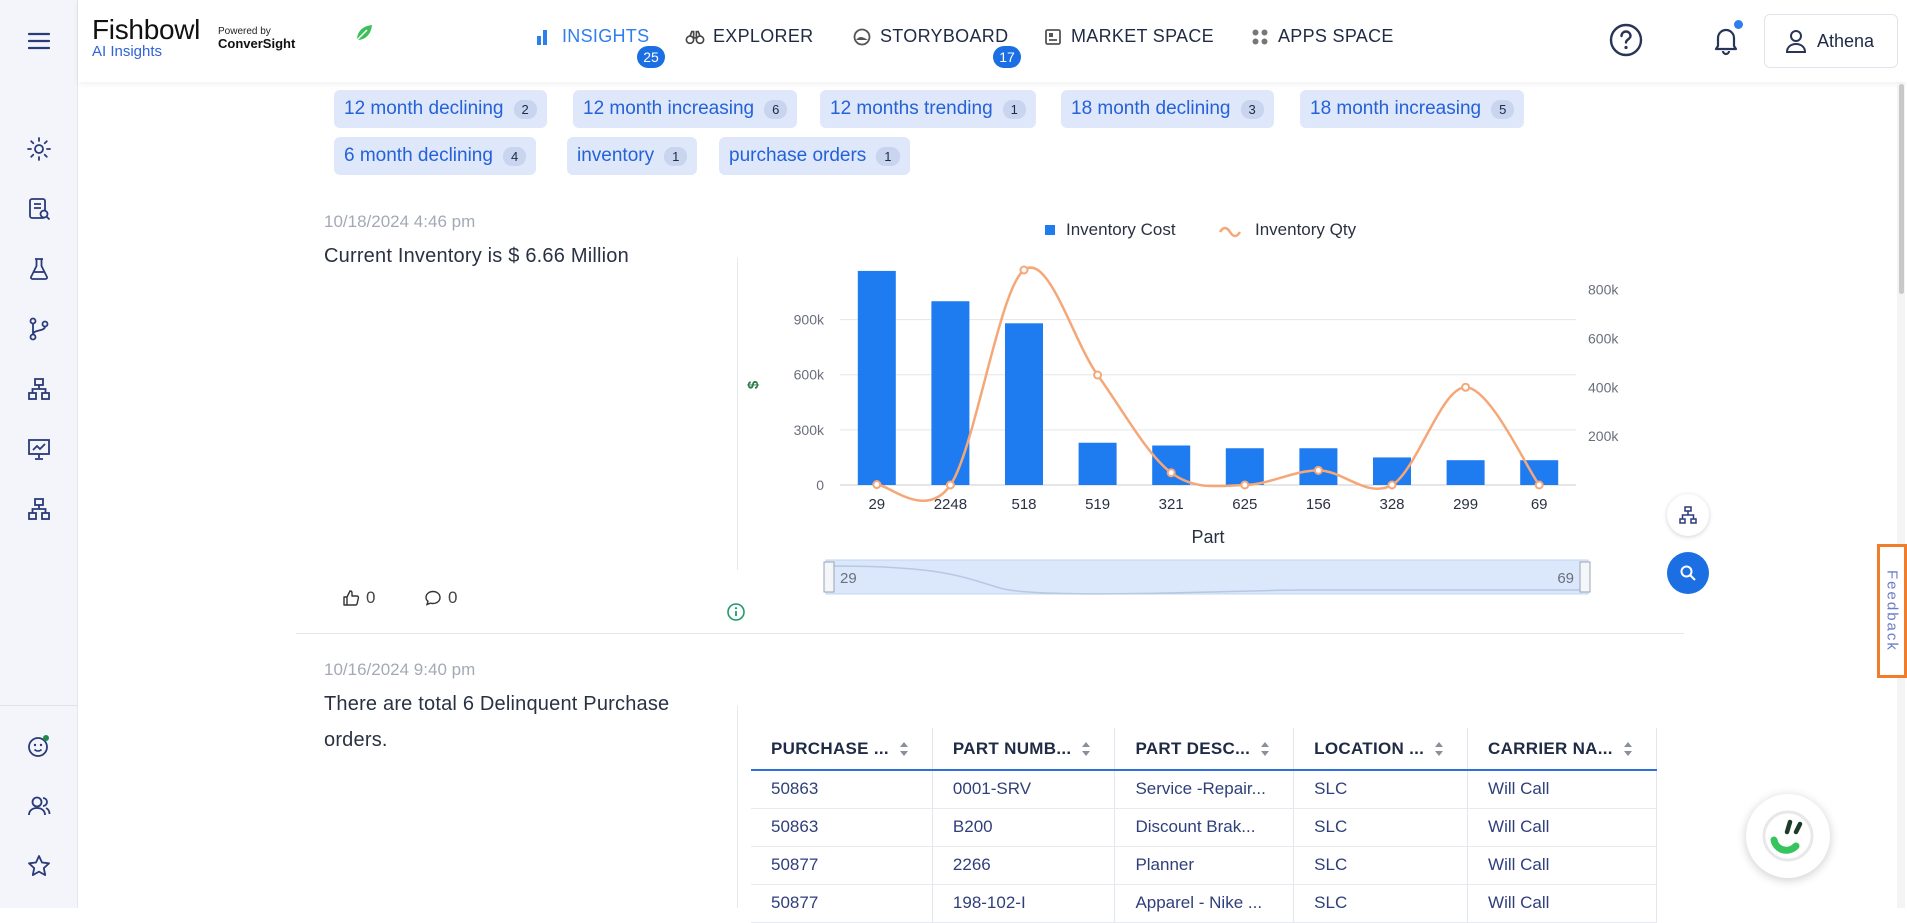 The width and height of the screenshot is (1907, 923). I want to click on tag-18-month-increasing: 18 month increasing 5, so click(1412, 109).